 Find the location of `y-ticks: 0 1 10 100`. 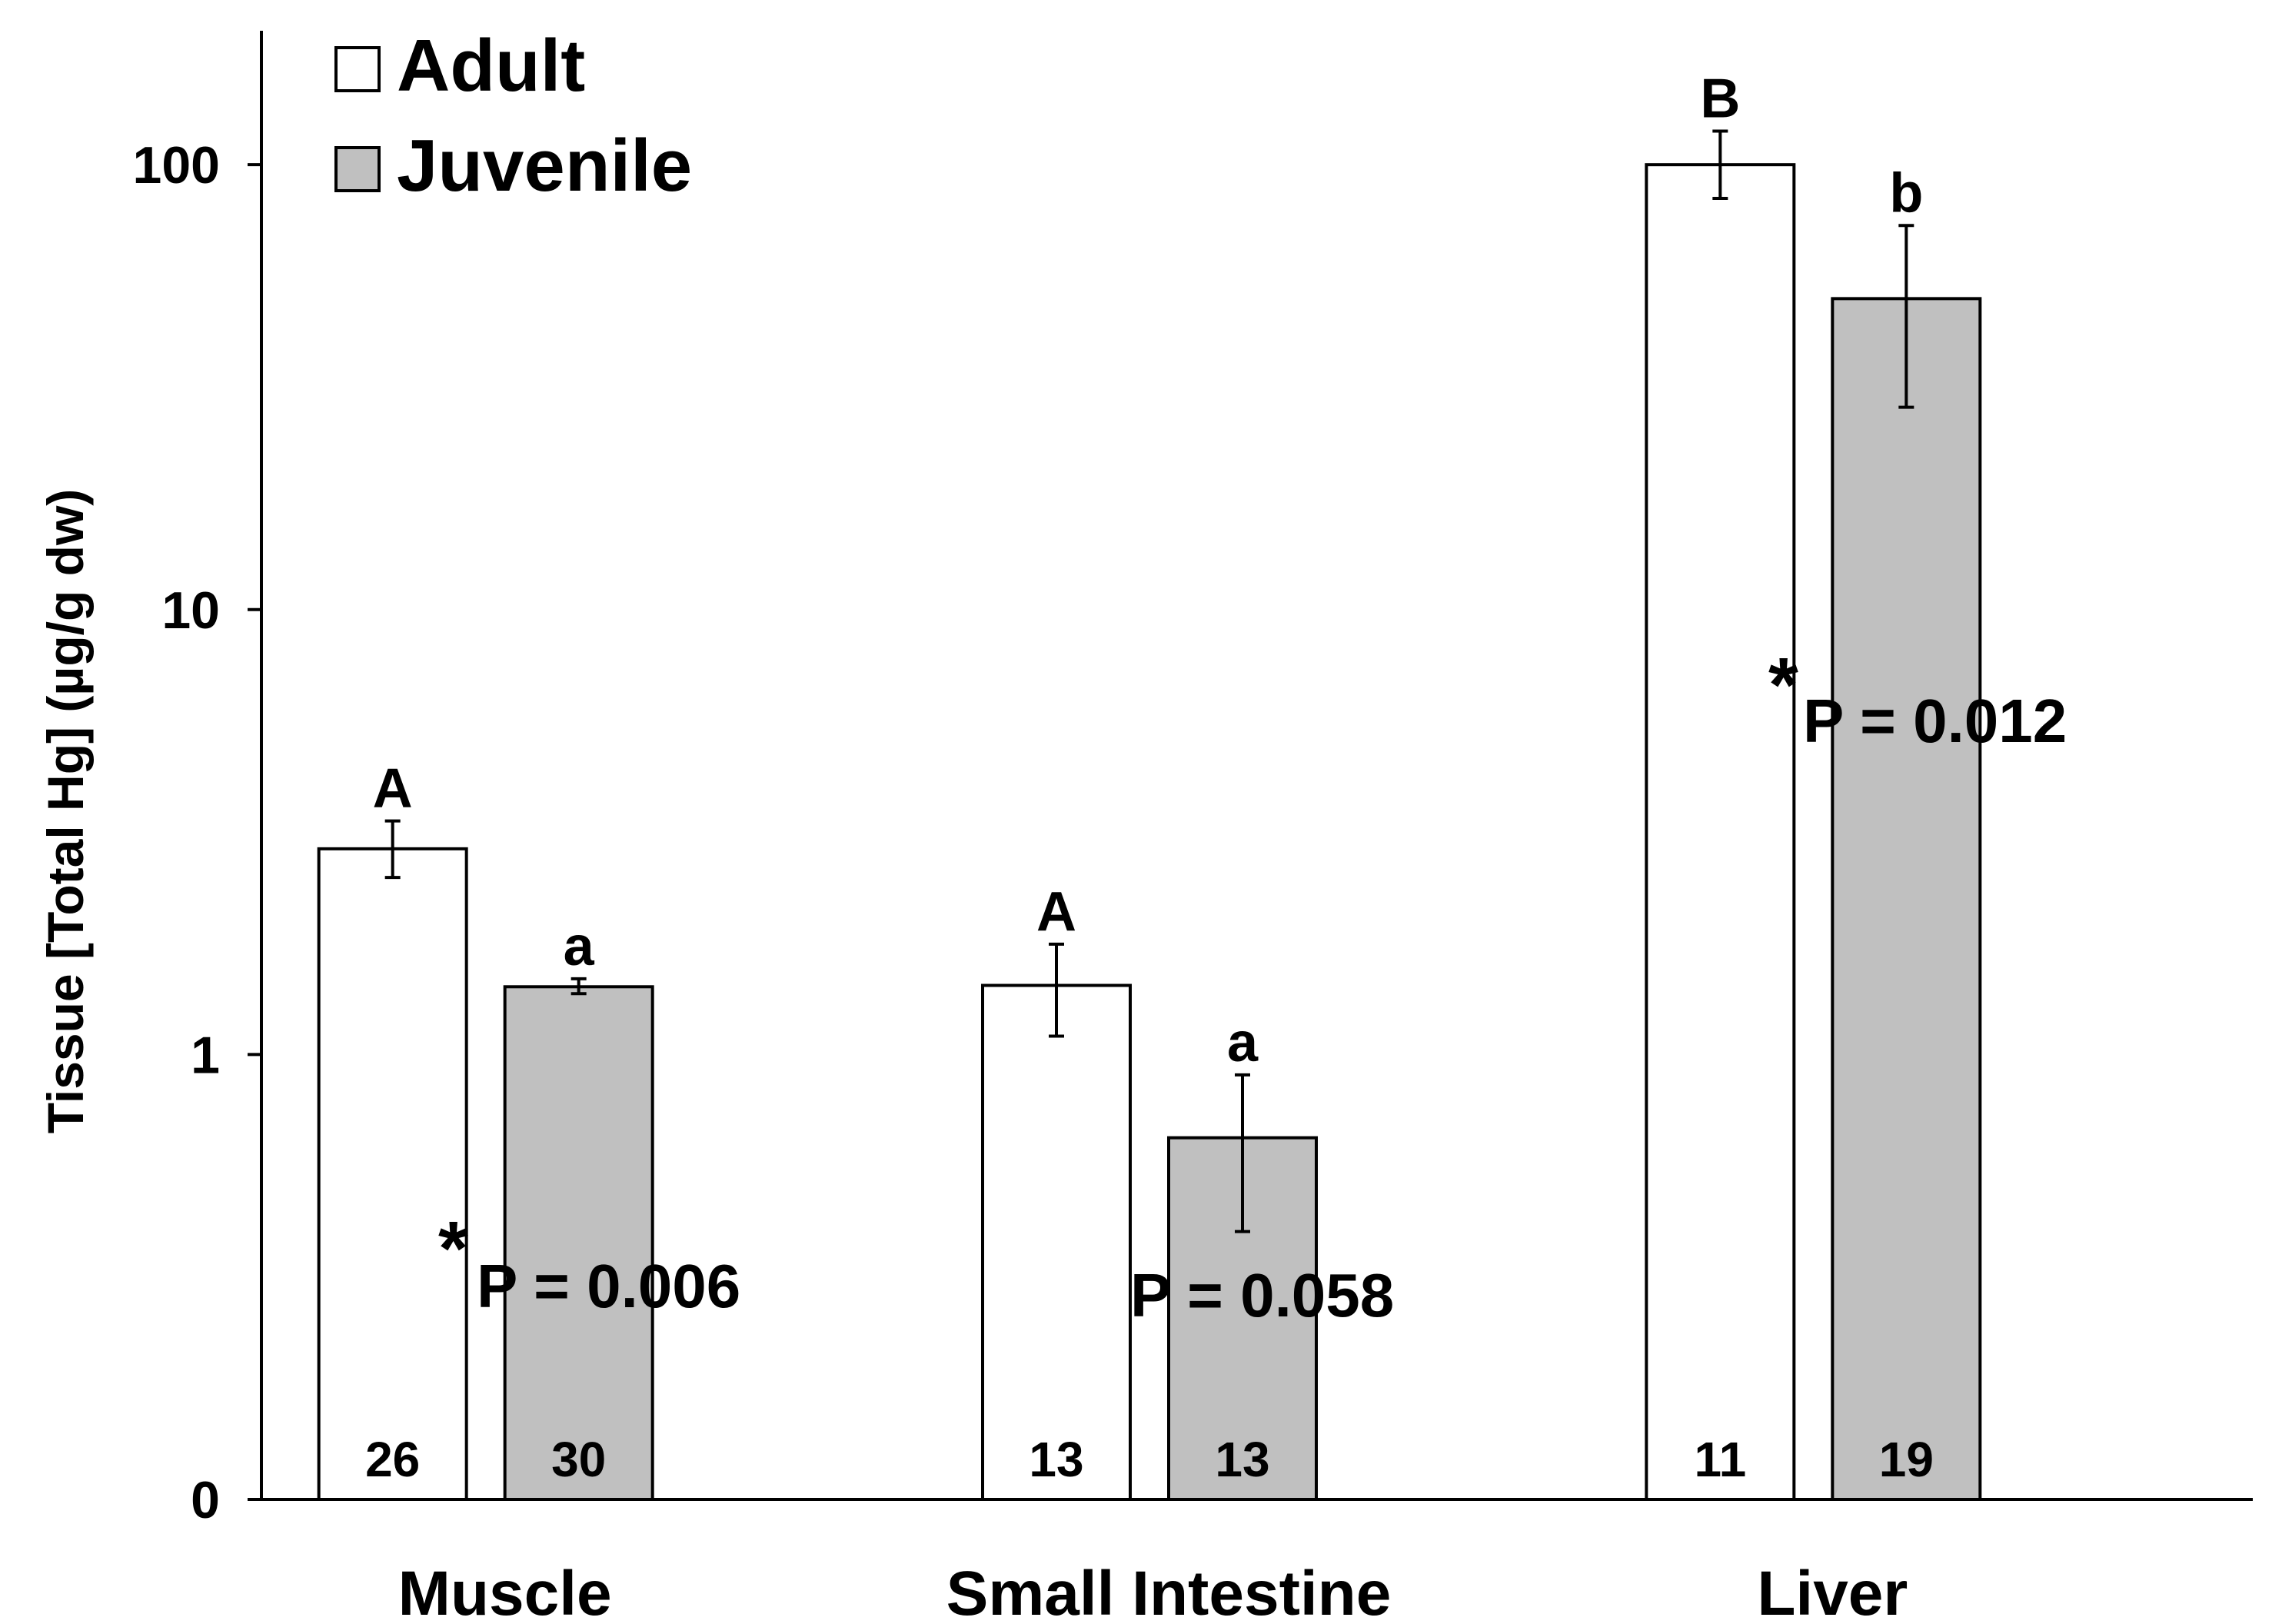

y-ticks: 0 1 10 100 is located at coordinates (197, 832).